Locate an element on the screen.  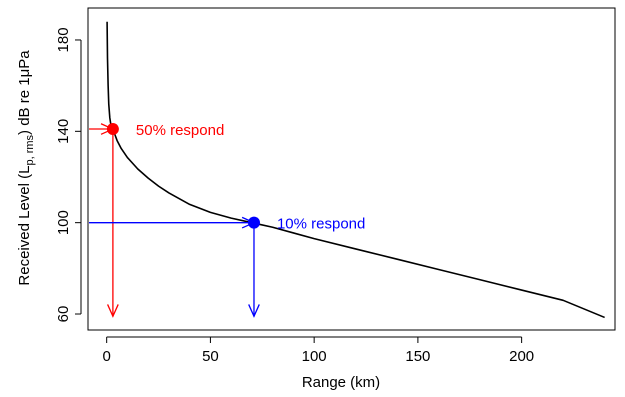
arrow-layer is located at coordinates (174, 220).